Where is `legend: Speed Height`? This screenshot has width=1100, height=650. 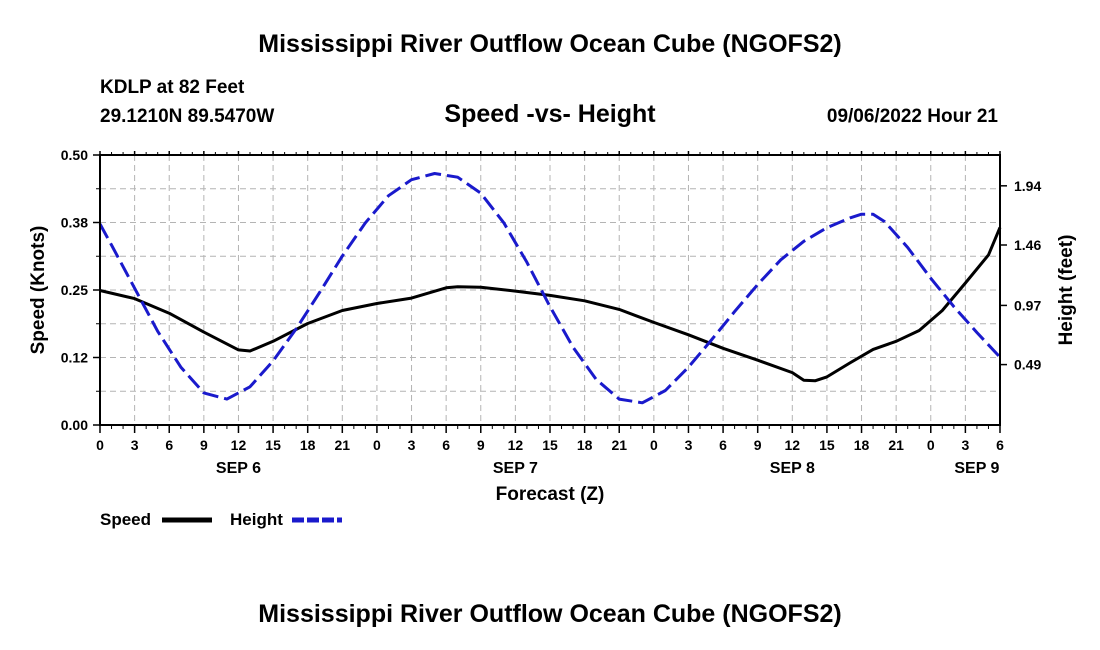
legend: Speed Height is located at coordinates (221, 519).